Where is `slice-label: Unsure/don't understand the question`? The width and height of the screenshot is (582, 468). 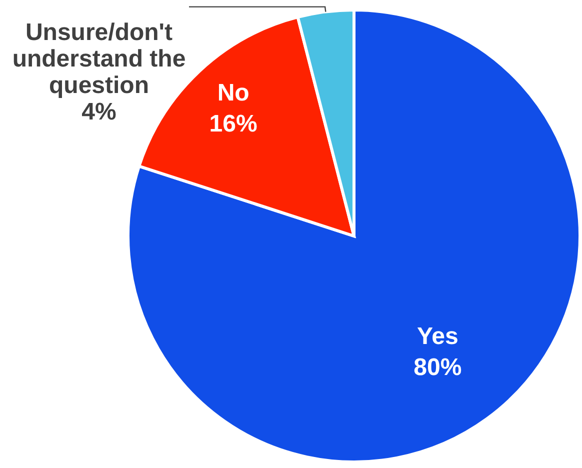 slice-label: Unsure/don't understand the question is located at coordinates (99, 59).